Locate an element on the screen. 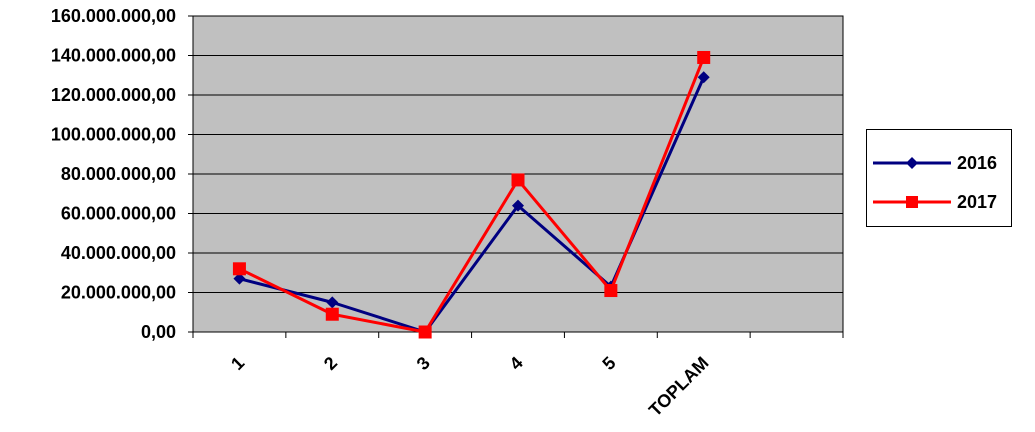 The image size is (1035, 432). legend: 2016 2017 is located at coordinates (939, 178).